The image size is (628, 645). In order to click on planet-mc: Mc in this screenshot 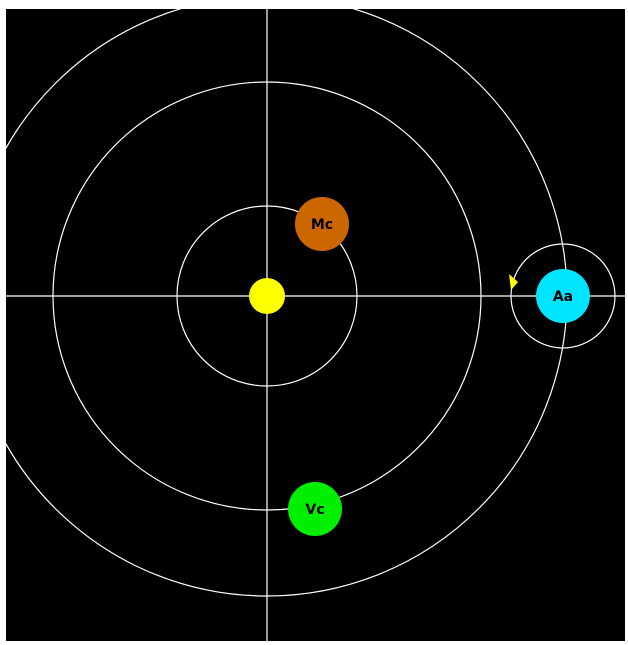, I will do `click(322, 224)`.